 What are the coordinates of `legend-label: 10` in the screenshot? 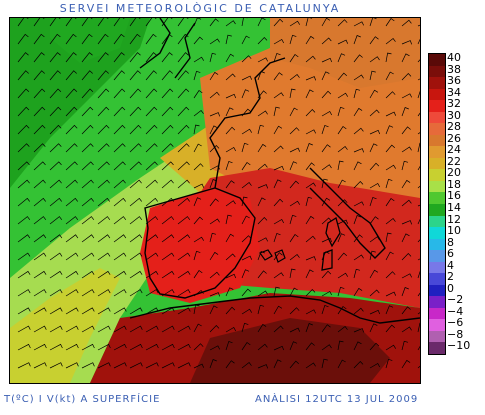 It's located at (454, 231).